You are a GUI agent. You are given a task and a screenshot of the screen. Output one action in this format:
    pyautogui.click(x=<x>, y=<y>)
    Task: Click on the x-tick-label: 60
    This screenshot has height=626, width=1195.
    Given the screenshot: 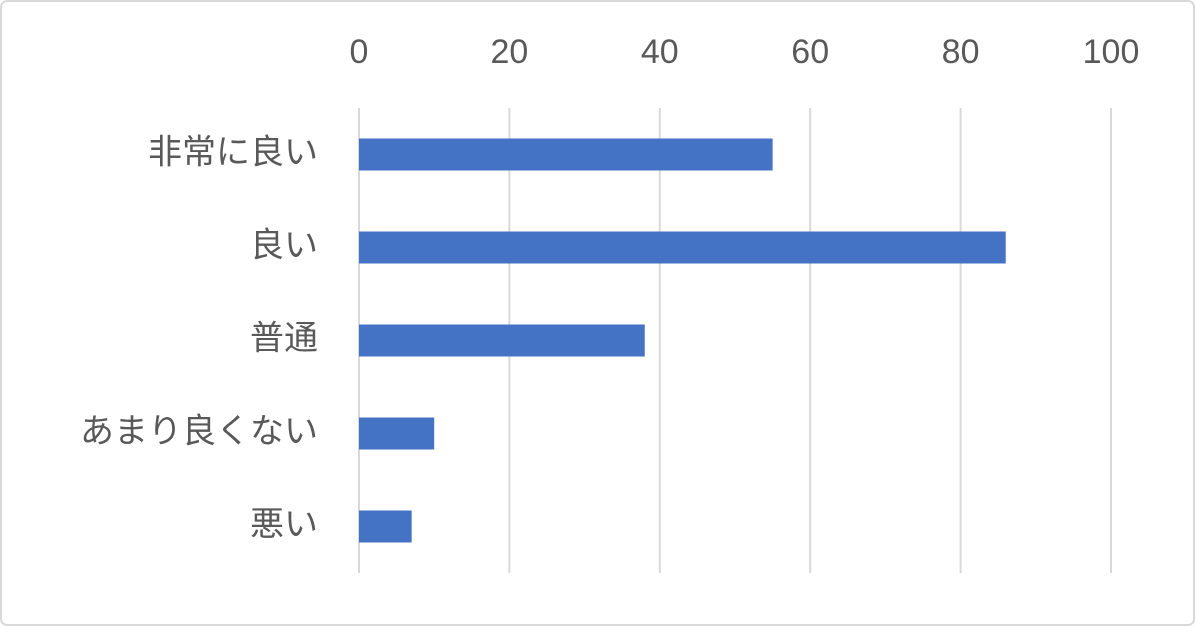 What is the action you would take?
    pyautogui.click(x=810, y=52)
    